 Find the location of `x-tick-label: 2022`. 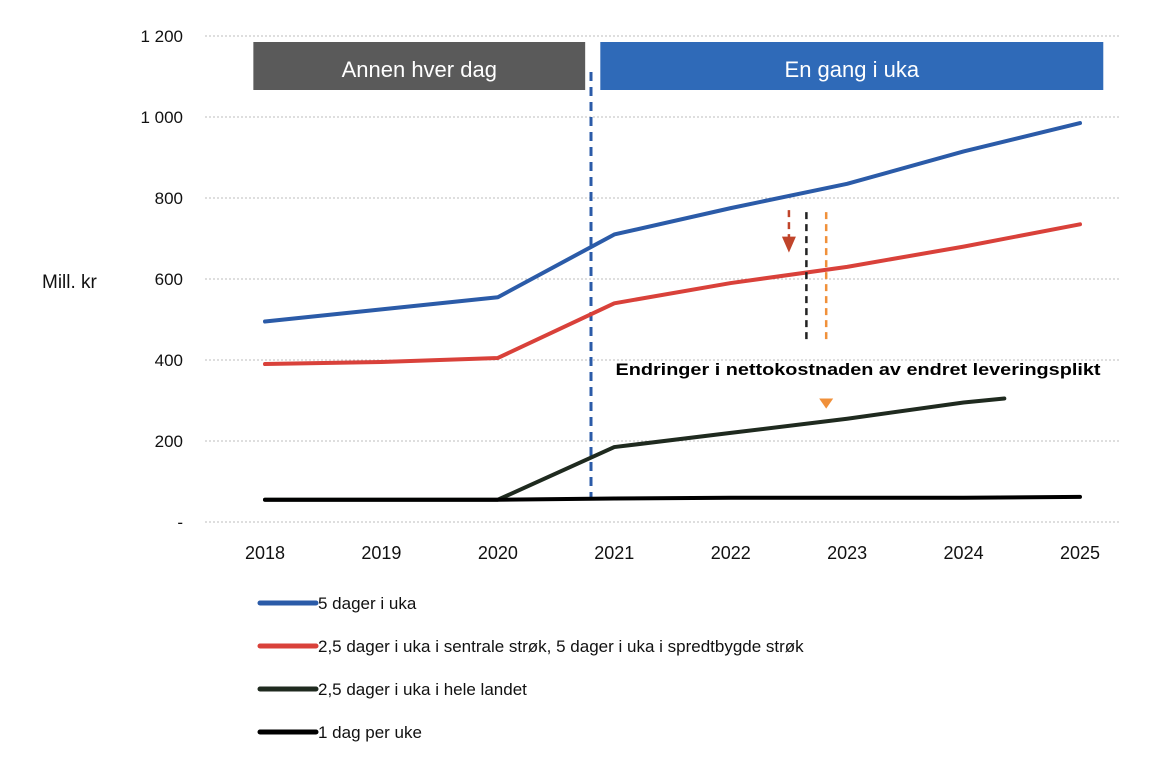

x-tick-label: 2022 is located at coordinates (731, 553).